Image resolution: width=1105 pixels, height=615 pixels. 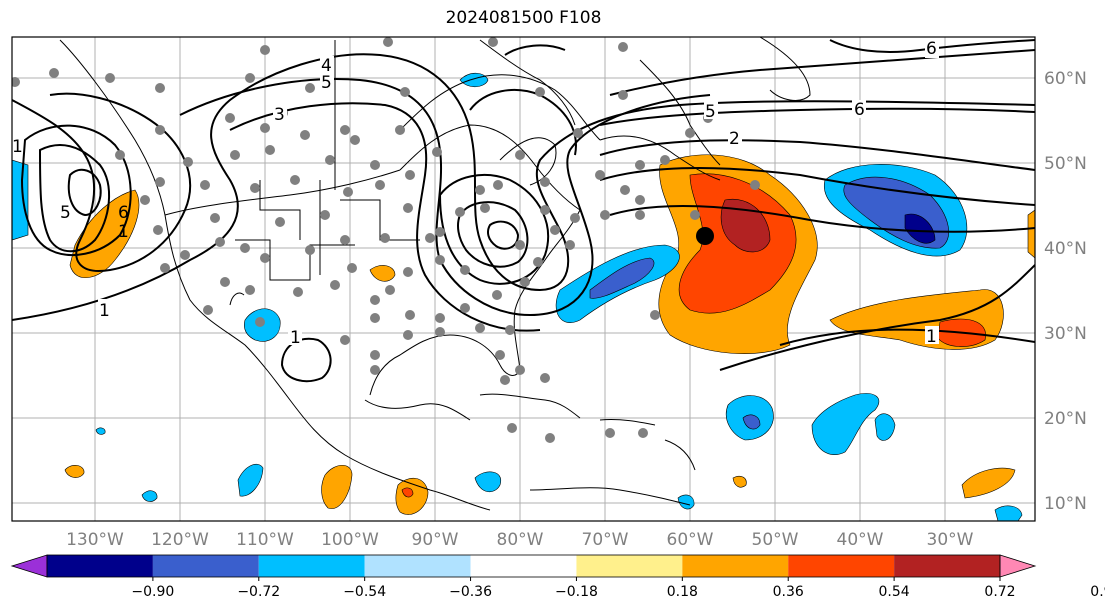 I want to click on map-title: 2024081500 F108, so click(x=523, y=18).